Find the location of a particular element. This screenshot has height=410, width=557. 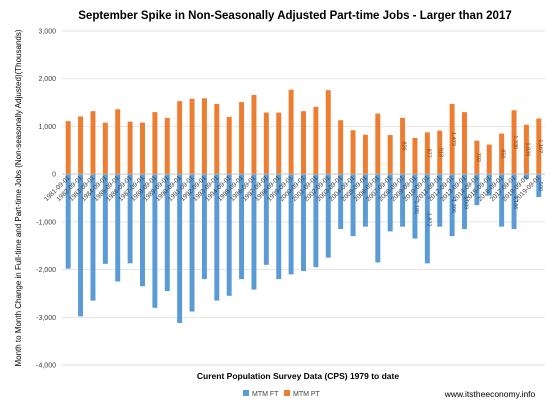

data-label: 1,167 is located at coordinates (540, 146).